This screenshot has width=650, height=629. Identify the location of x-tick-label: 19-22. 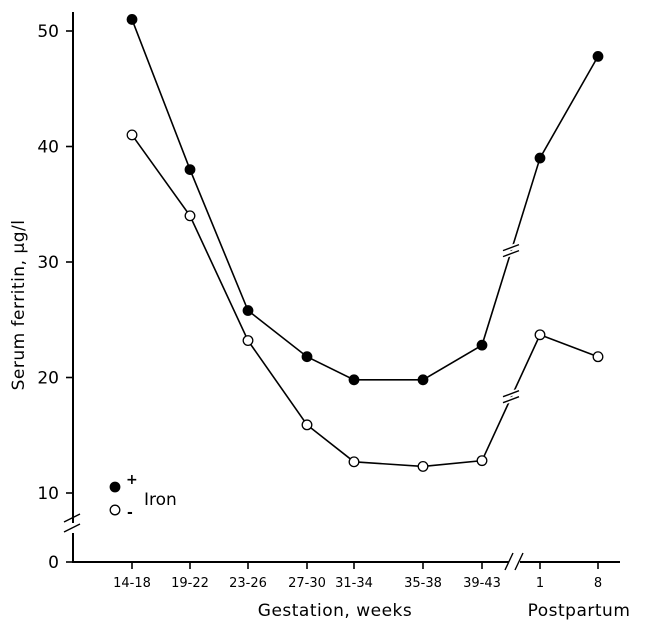
(190, 583).